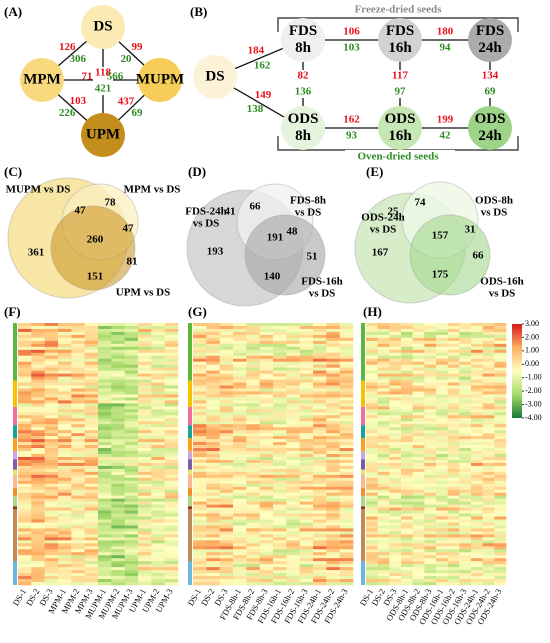 The height and width of the screenshot is (643, 550). What do you see at coordinates (41, 79) in the screenshot?
I see `node-label: MPM` at bounding box center [41, 79].